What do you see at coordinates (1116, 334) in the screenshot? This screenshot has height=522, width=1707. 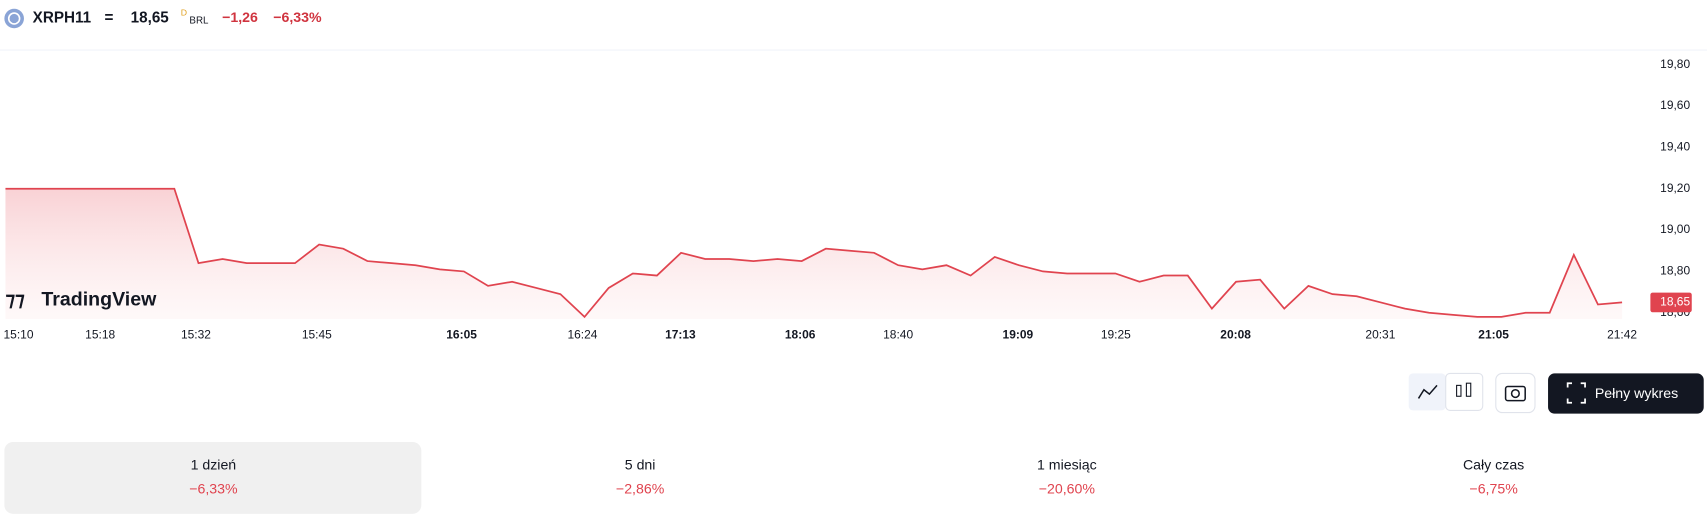 I see `x-tick-label: 19:25` at bounding box center [1116, 334].